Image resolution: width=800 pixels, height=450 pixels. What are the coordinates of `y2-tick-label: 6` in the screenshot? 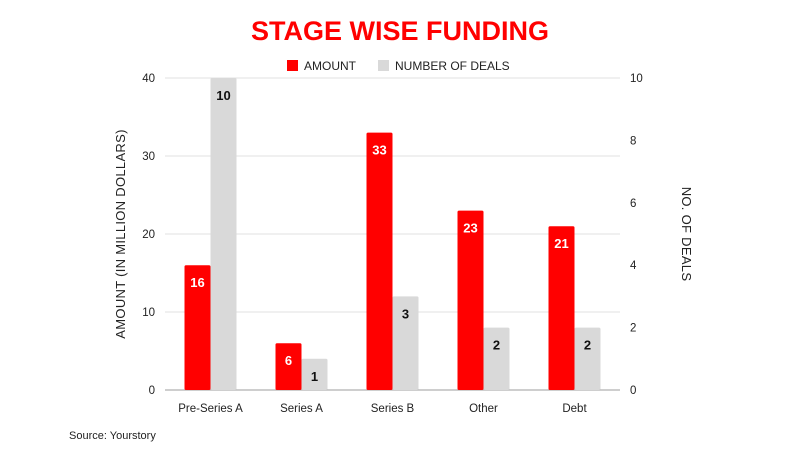 It's located at (633, 204).